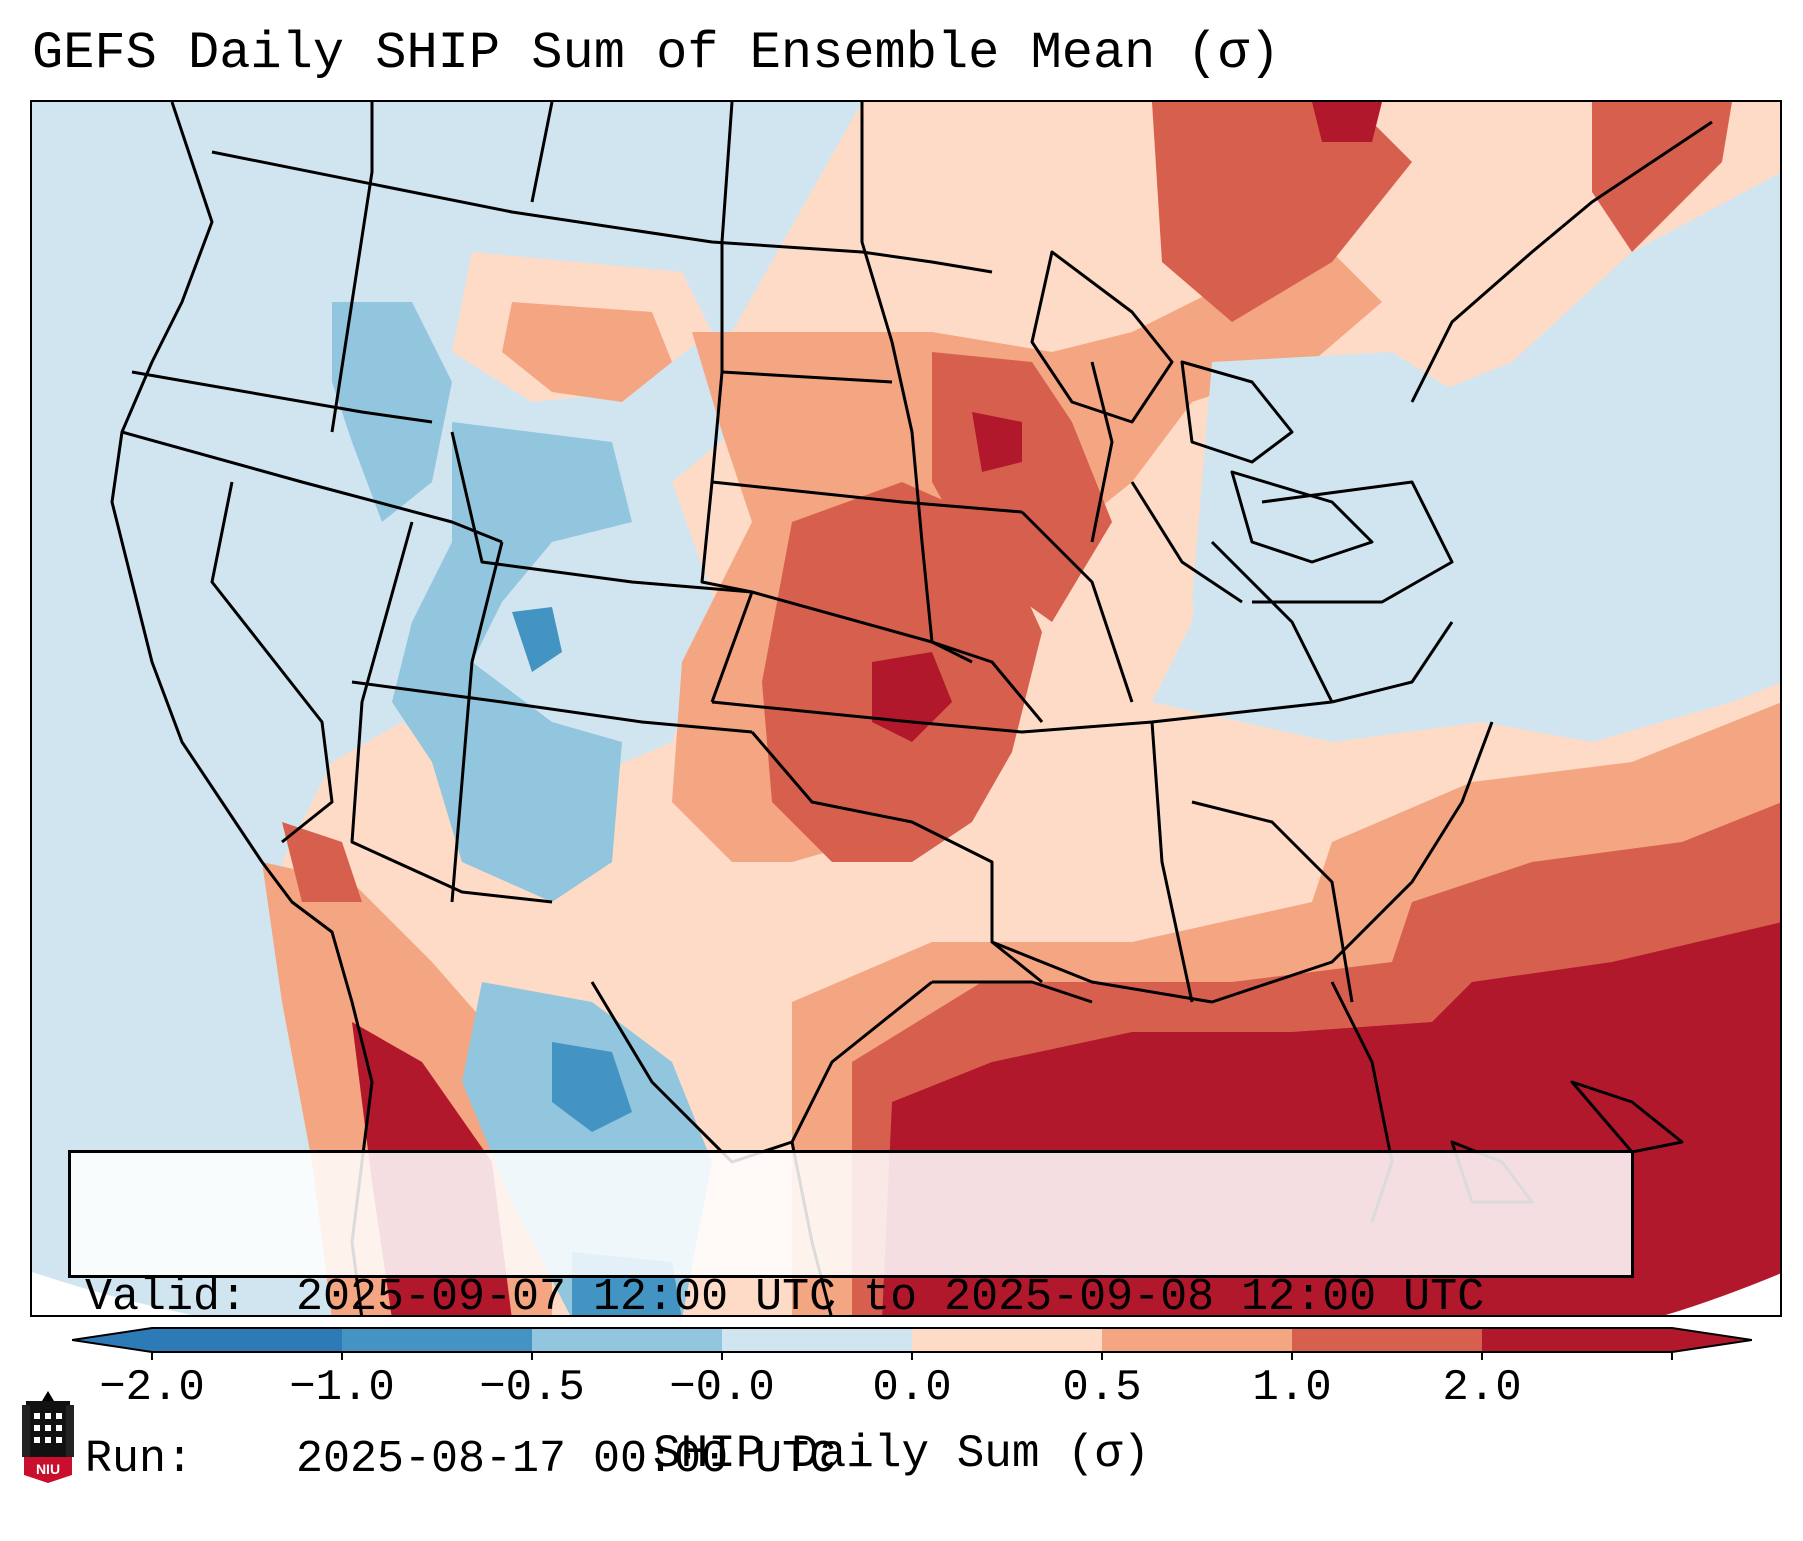 The image size is (1803, 1541). Describe the element at coordinates (587, 352) in the screenshot. I see `field-positive-montana-core` at that location.